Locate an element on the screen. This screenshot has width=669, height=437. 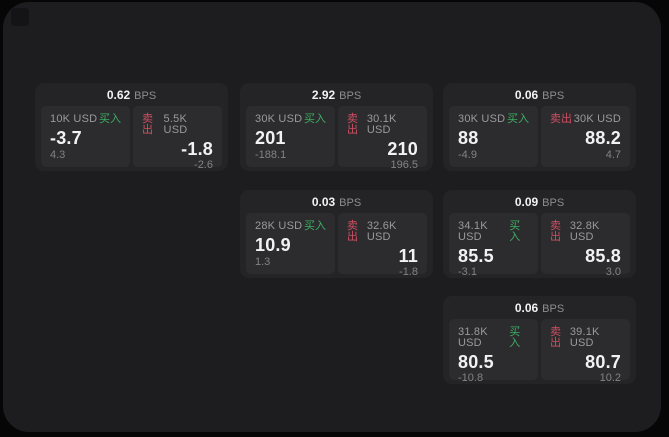
spread-header: 0.09 BPS is located at coordinates (539, 201).